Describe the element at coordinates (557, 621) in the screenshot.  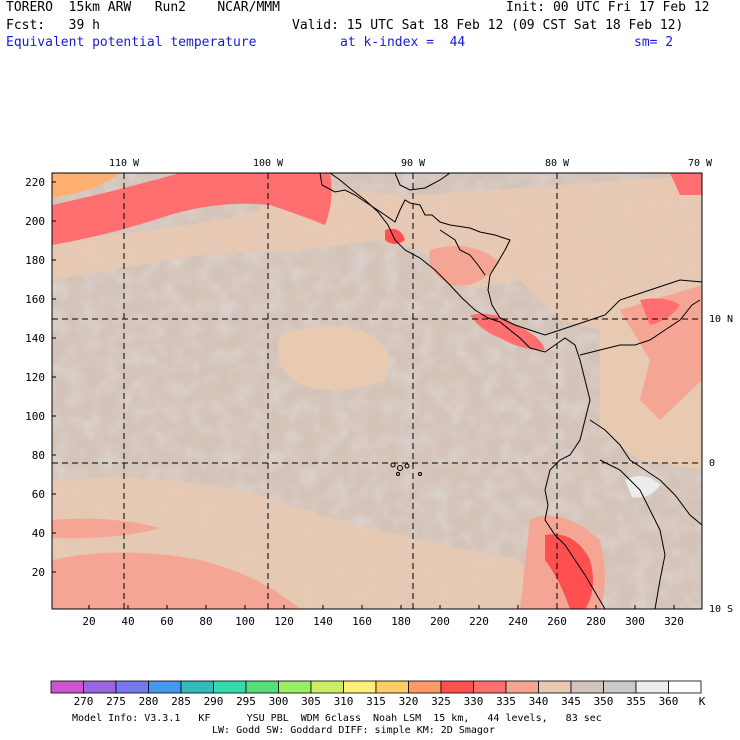
I see `x-tick-label: 260` at that location.